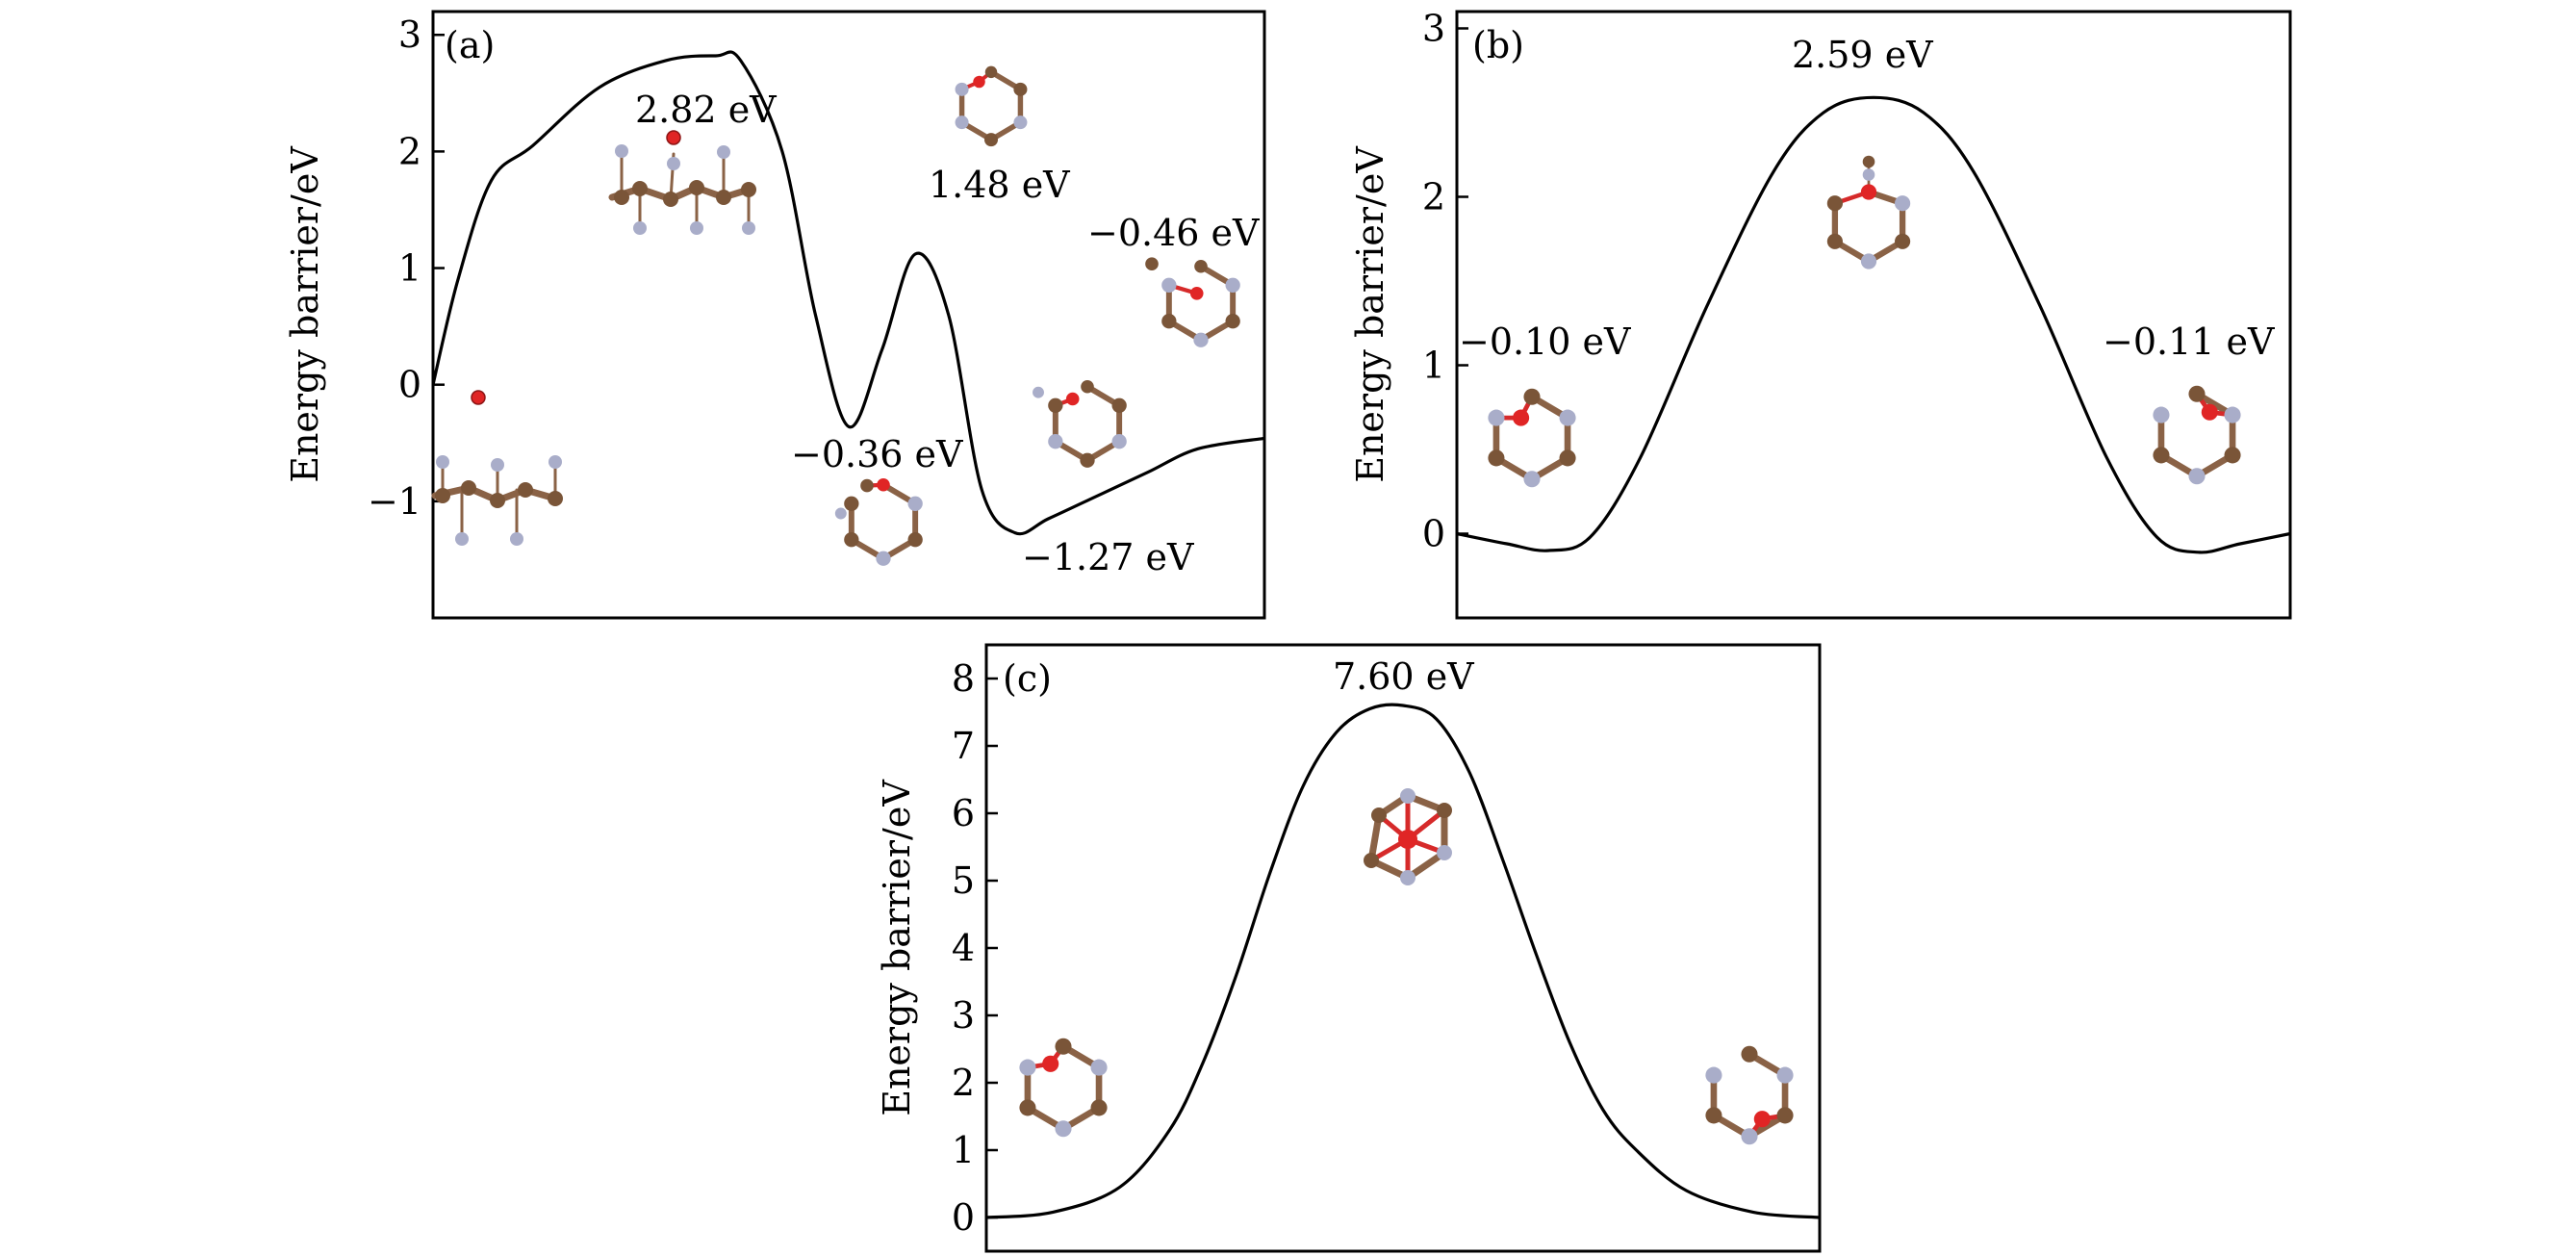 The image size is (2576, 1256). I want to click on panel-c-y-axis-label: Energy barrier/eV, so click(897, 948).